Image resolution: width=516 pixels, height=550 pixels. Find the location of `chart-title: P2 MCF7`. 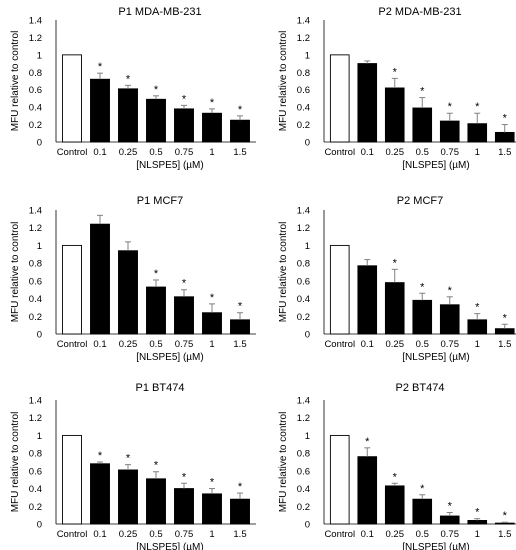

chart-title: P2 MCF7 is located at coordinates (420, 201).